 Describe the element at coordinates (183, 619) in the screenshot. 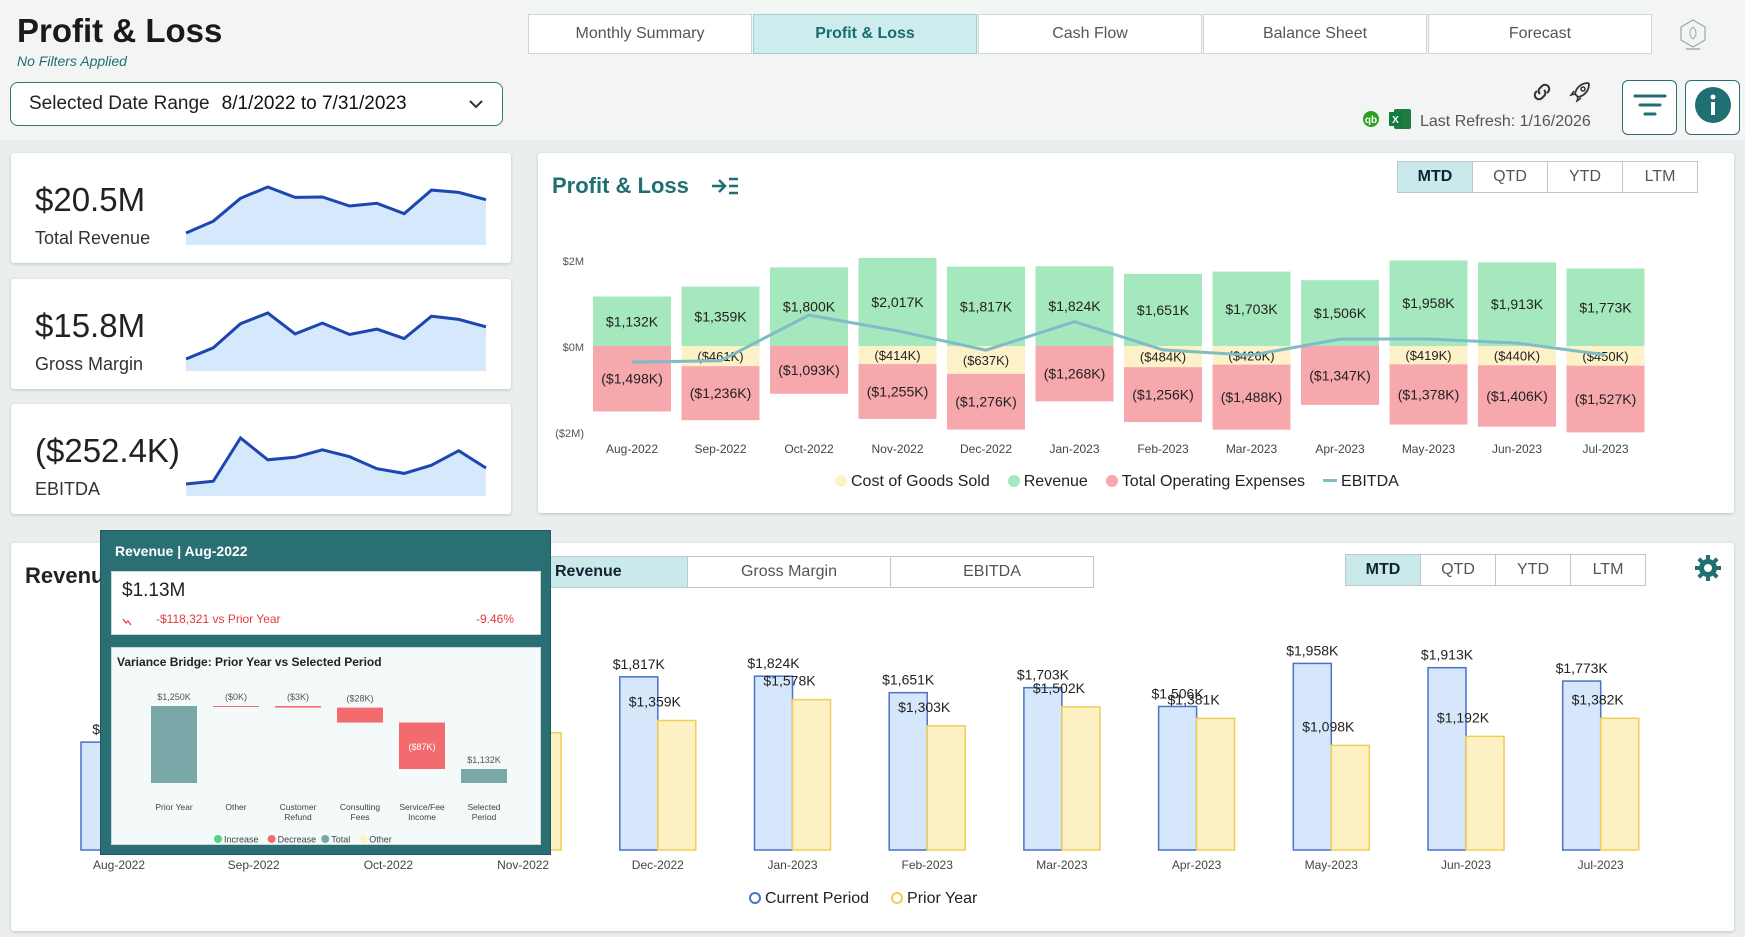

I see `tooltip-variance: -$118,321` at that location.